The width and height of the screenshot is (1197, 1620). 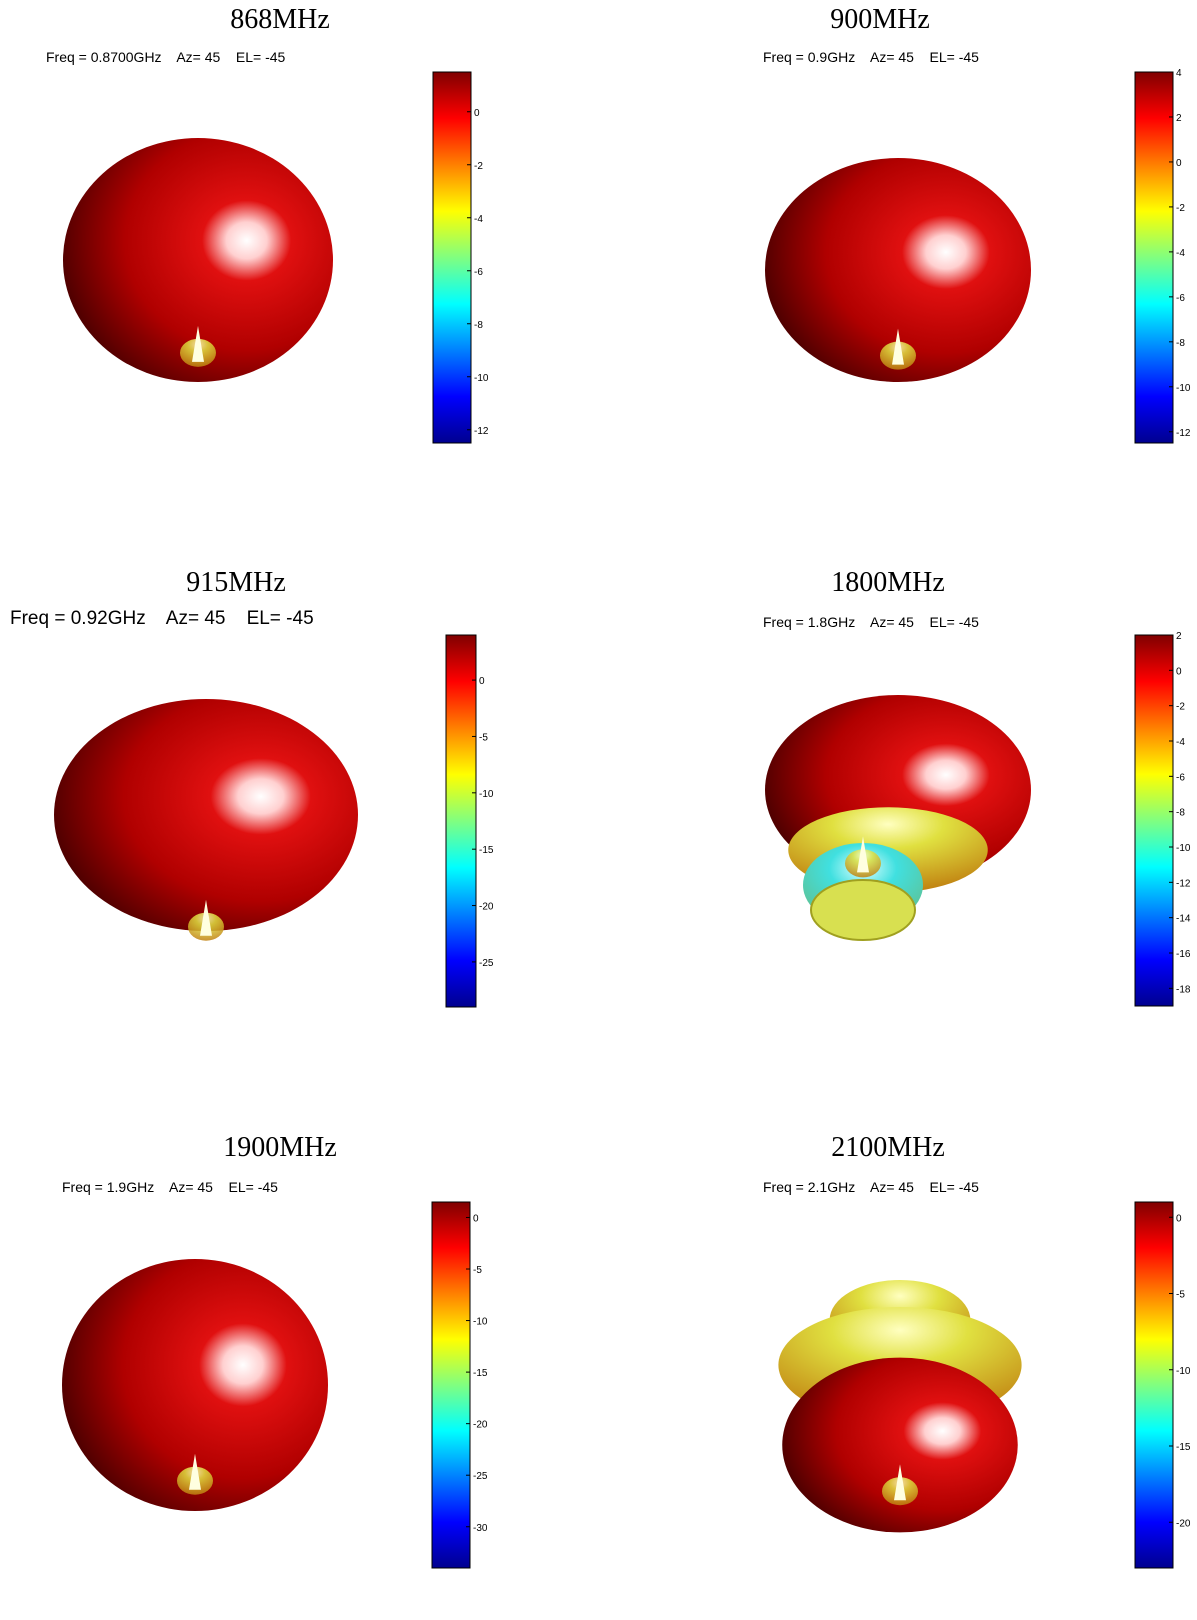 I want to click on colorbar-tick-label: 4, so click(x=1179, y=73).